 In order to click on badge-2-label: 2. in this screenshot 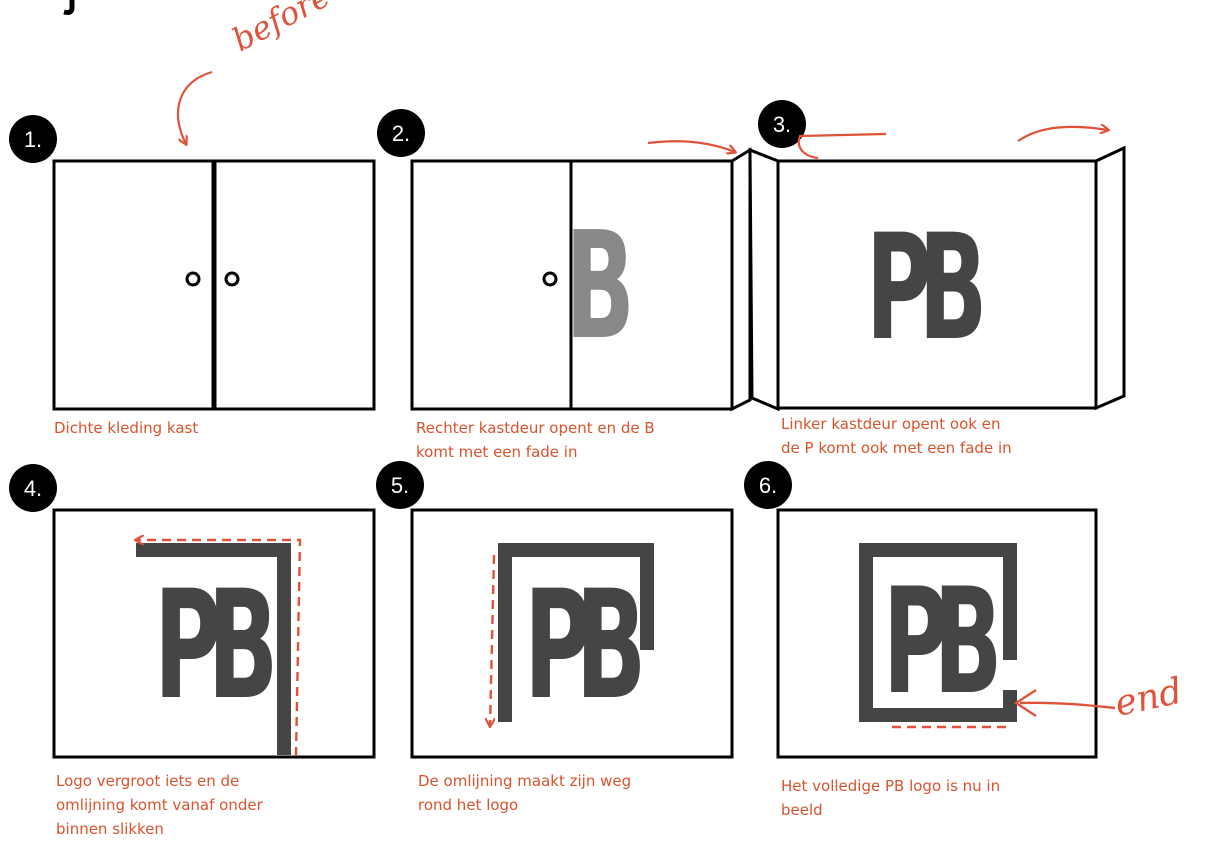, I will do `click(401, 133)`.